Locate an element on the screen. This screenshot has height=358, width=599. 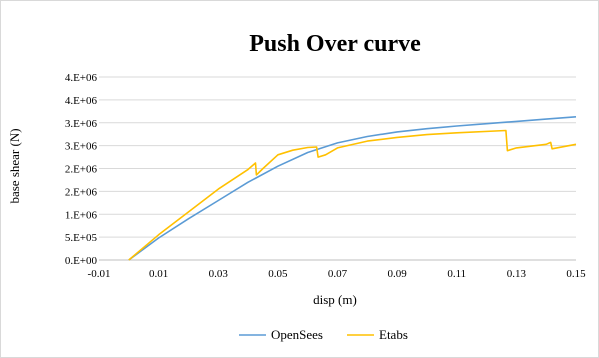
y-tick-label: 0.E+00 is located at coordinates (81, 261).